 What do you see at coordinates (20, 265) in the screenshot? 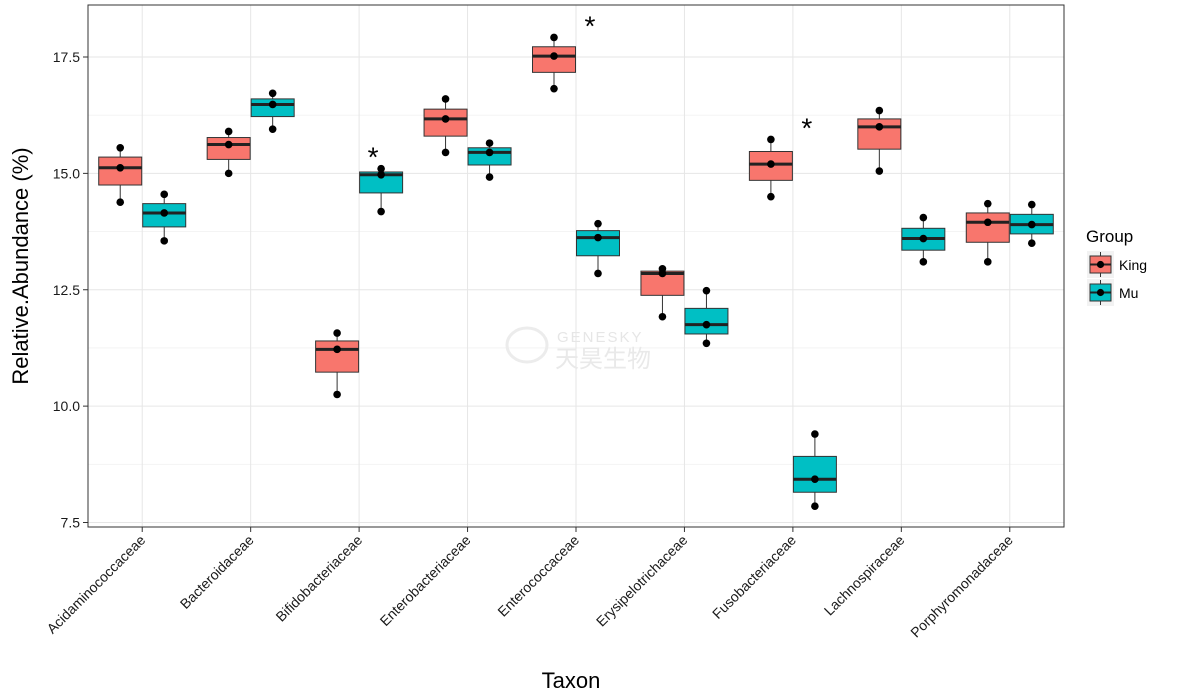
I see `y-axis-title: Relative.Abundance (%)` at bounding box center [20, 265].